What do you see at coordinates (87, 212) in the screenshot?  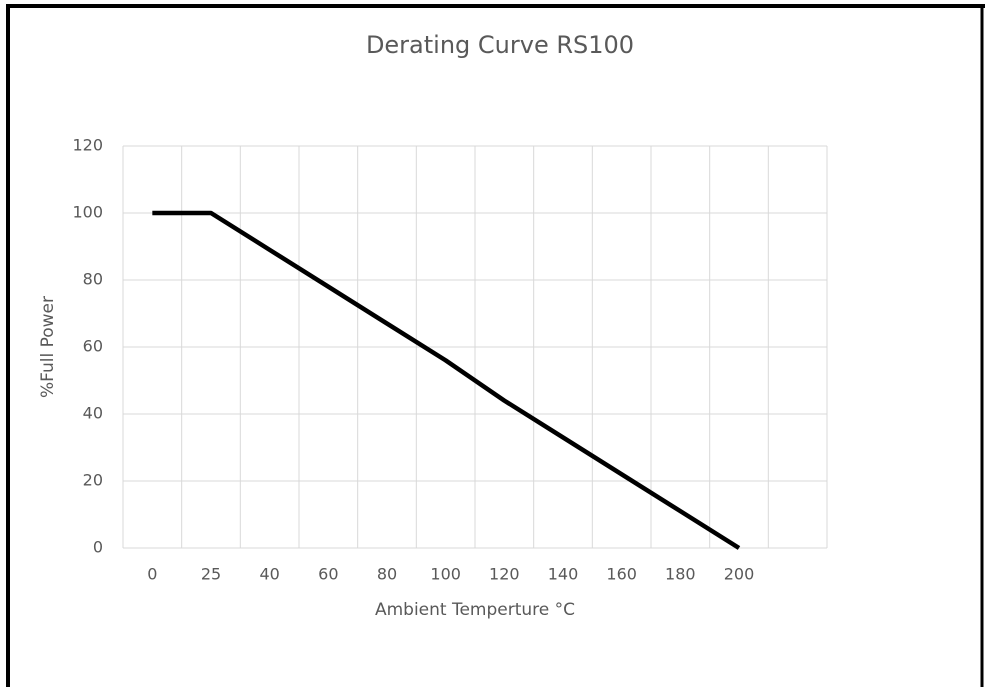 I see `y-tick-label: 100` at bounding box center [87, 212].